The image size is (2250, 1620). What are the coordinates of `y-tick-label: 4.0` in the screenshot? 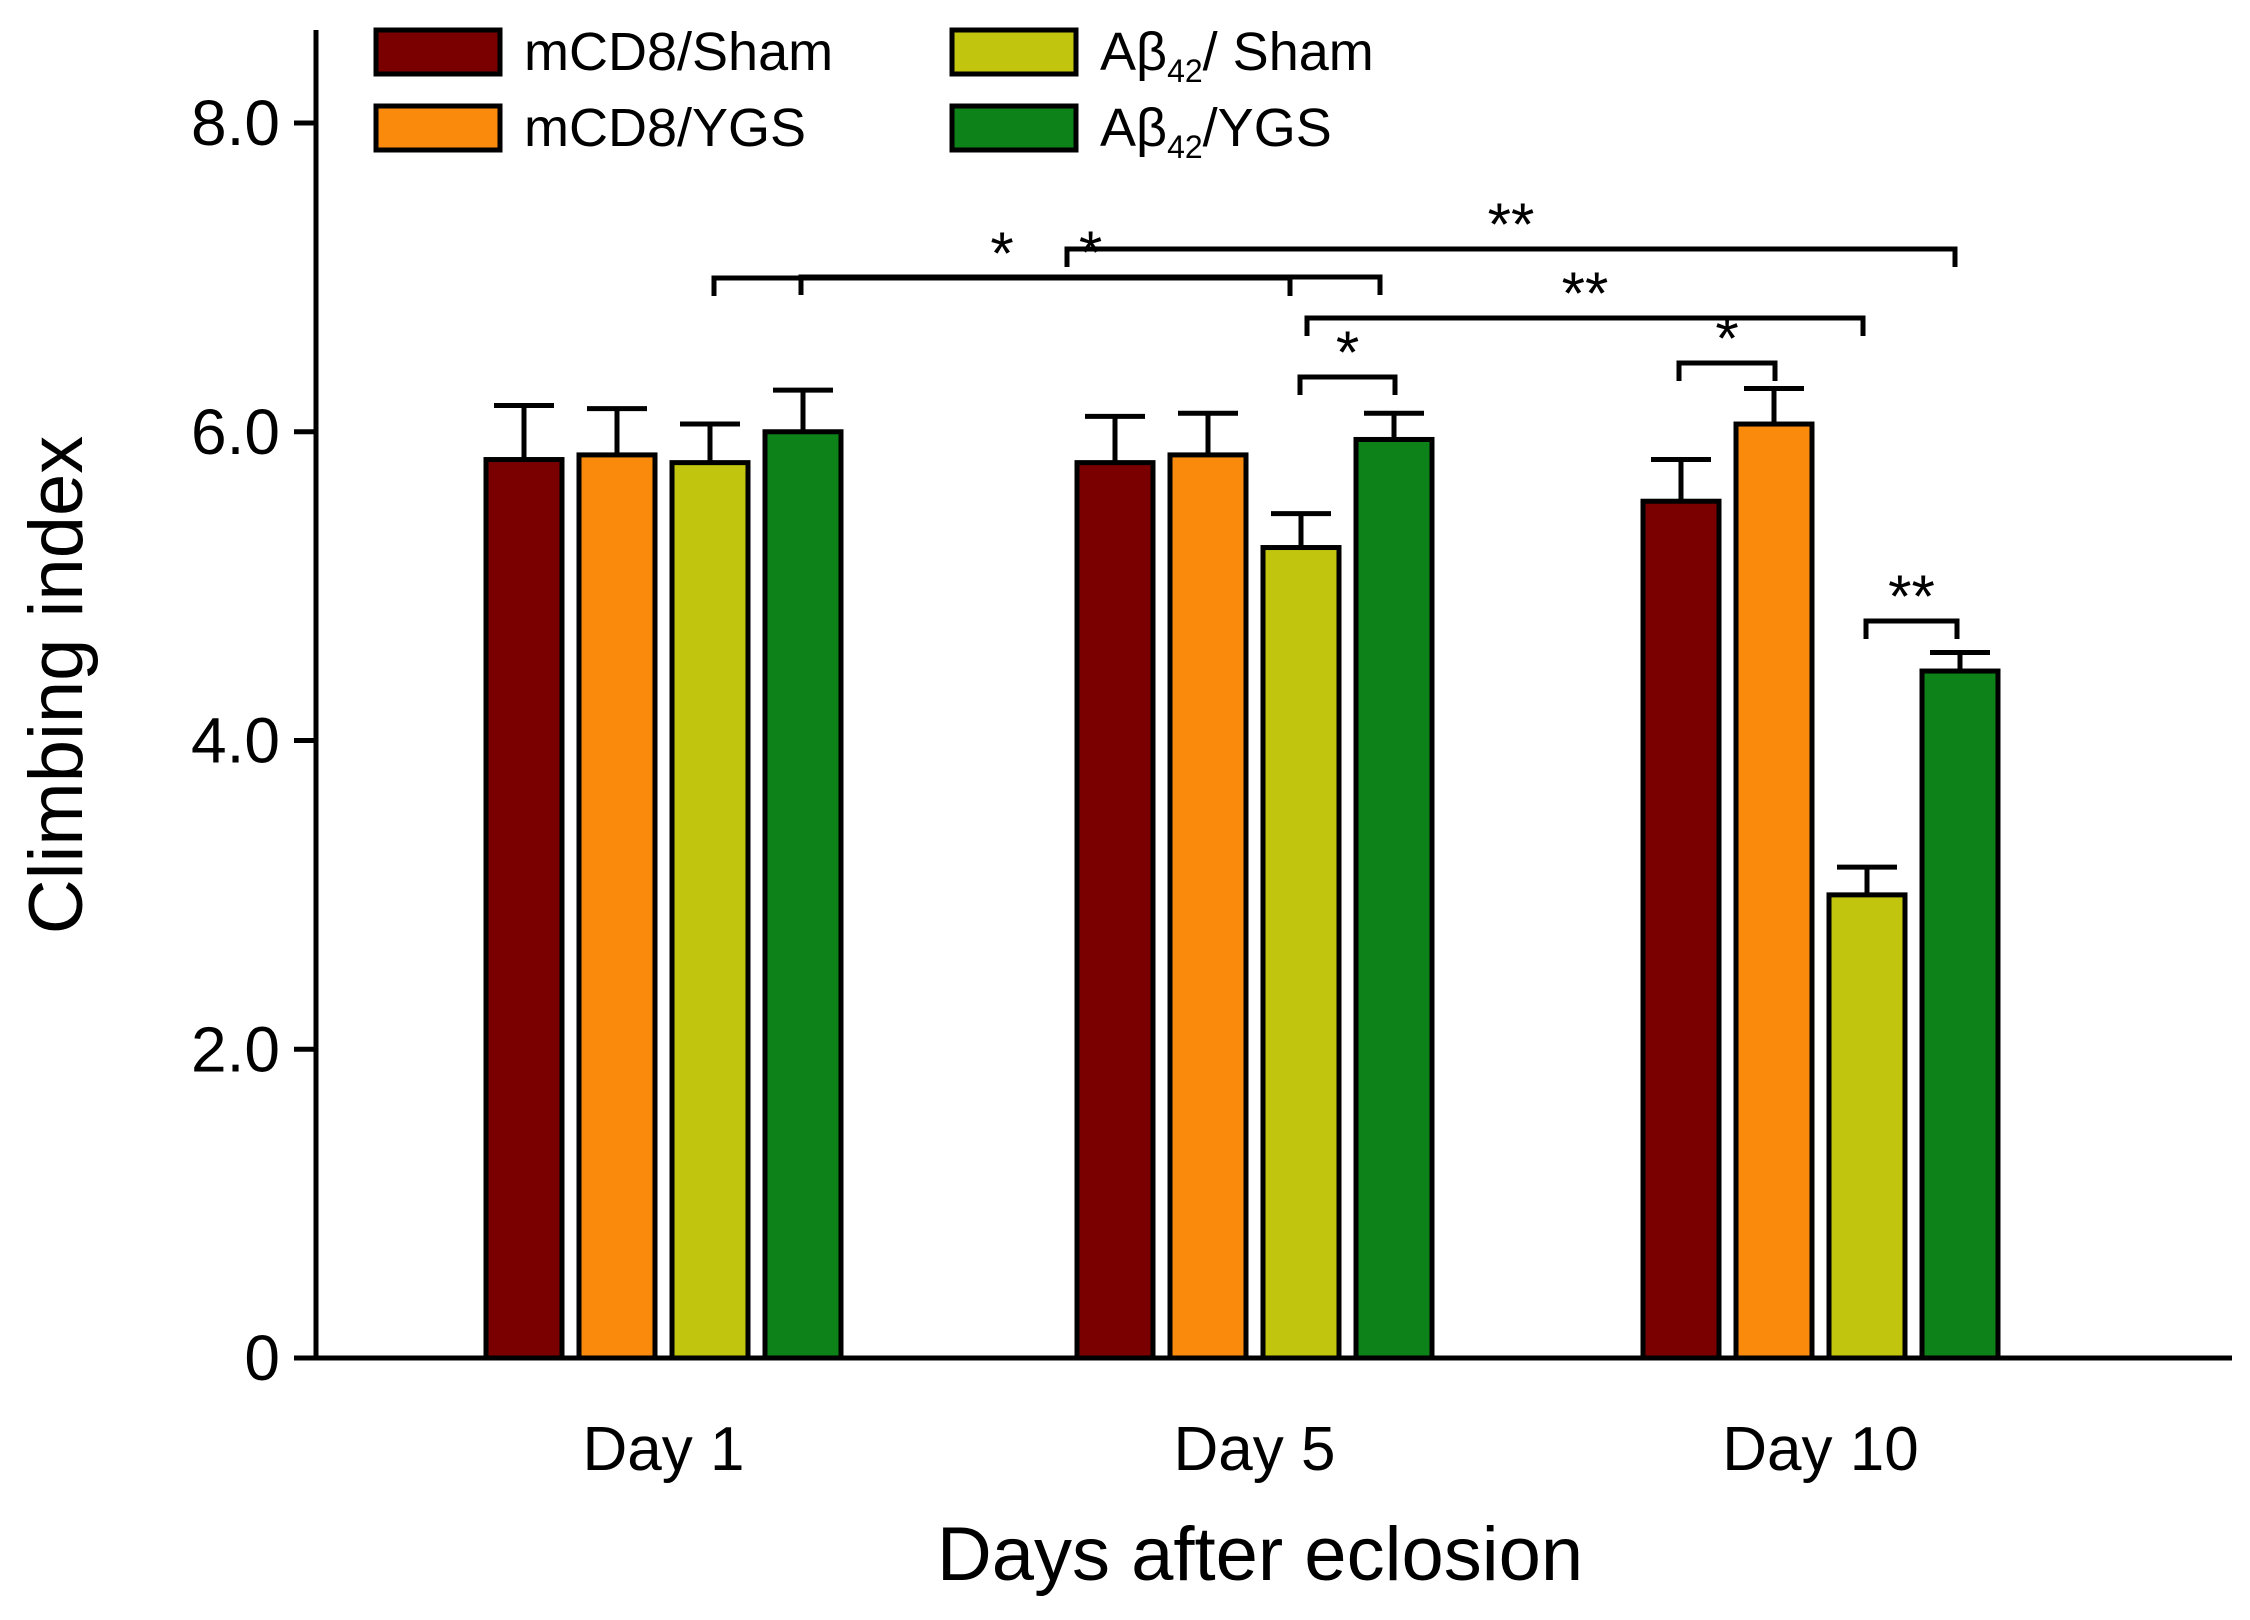 It's located at (235, 741).